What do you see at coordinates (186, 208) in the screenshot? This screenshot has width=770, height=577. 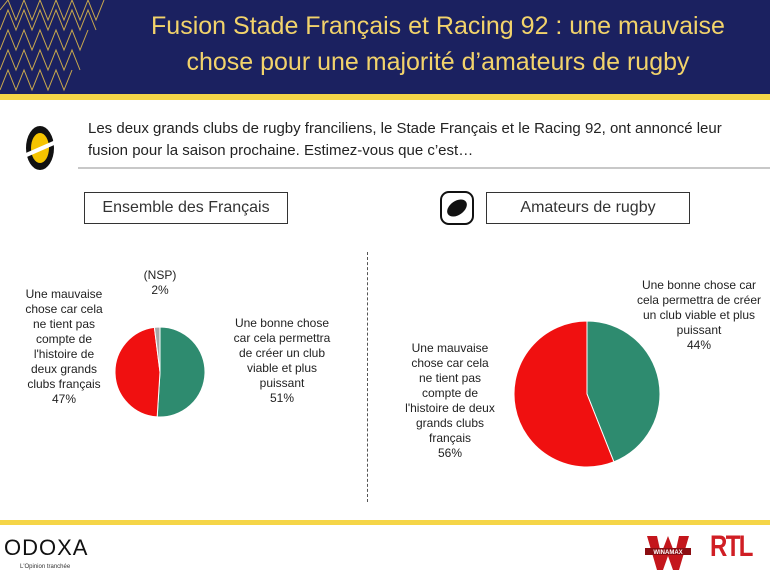 I see `chart-title-ensemble: Ensemble des Français` at bounding box center [186, 208].